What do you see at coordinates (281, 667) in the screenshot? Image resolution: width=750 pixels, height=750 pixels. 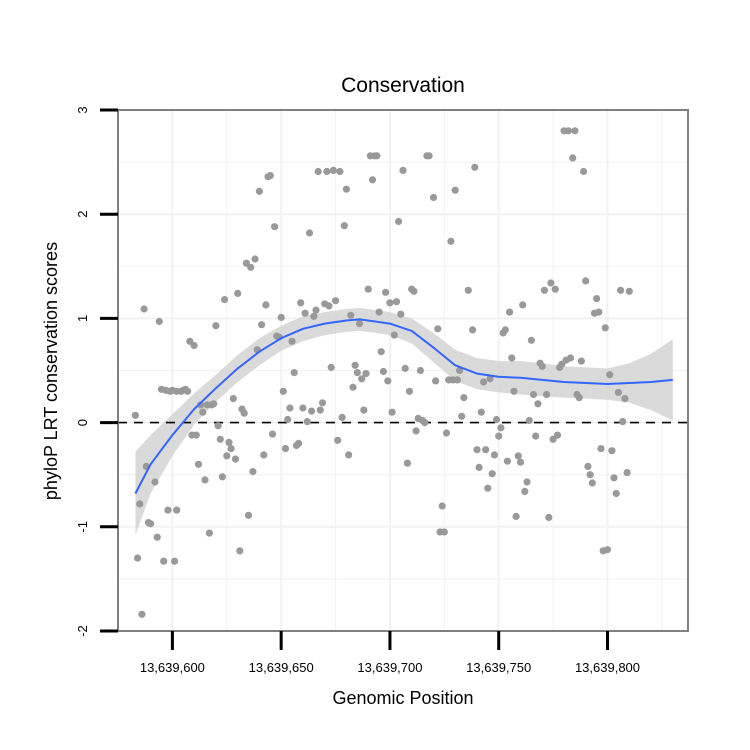 I see `x-tick-label: 13,639,650` at bounding box center [281, 667].